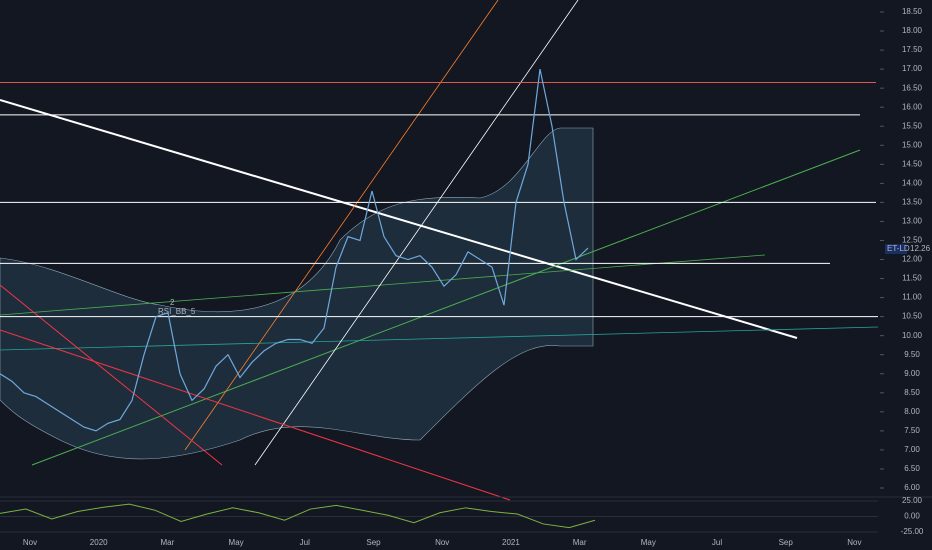 This screenshot has height=550, width=932. I want to click on y-tick-label: 11.50, so click(912, 278).